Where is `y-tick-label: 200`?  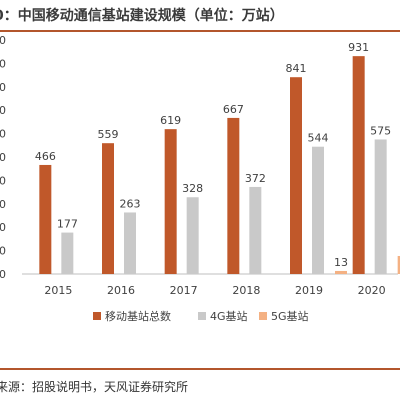
y-tick-label: 200 is located at coordinates (3, 227).